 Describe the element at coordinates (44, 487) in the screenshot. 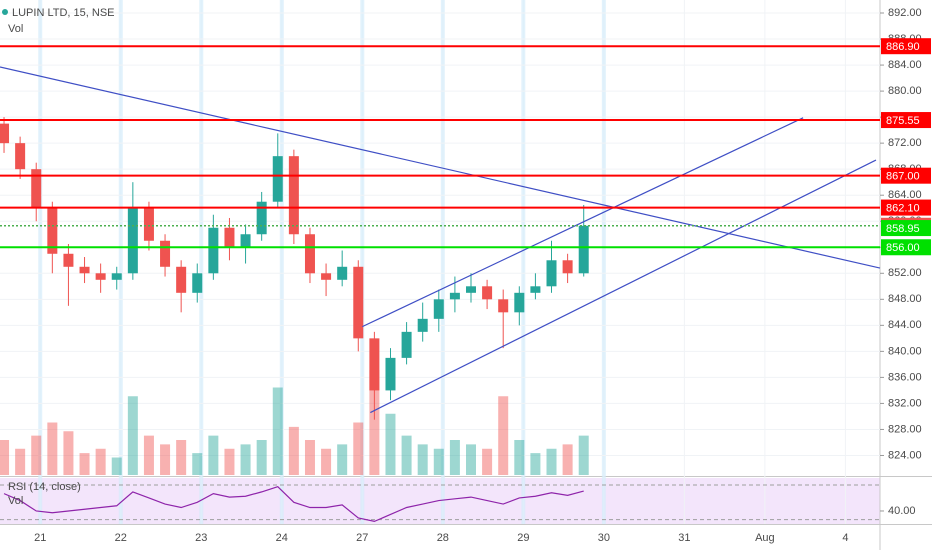

I see `rsi-title: RSI (14, close)` at that location.